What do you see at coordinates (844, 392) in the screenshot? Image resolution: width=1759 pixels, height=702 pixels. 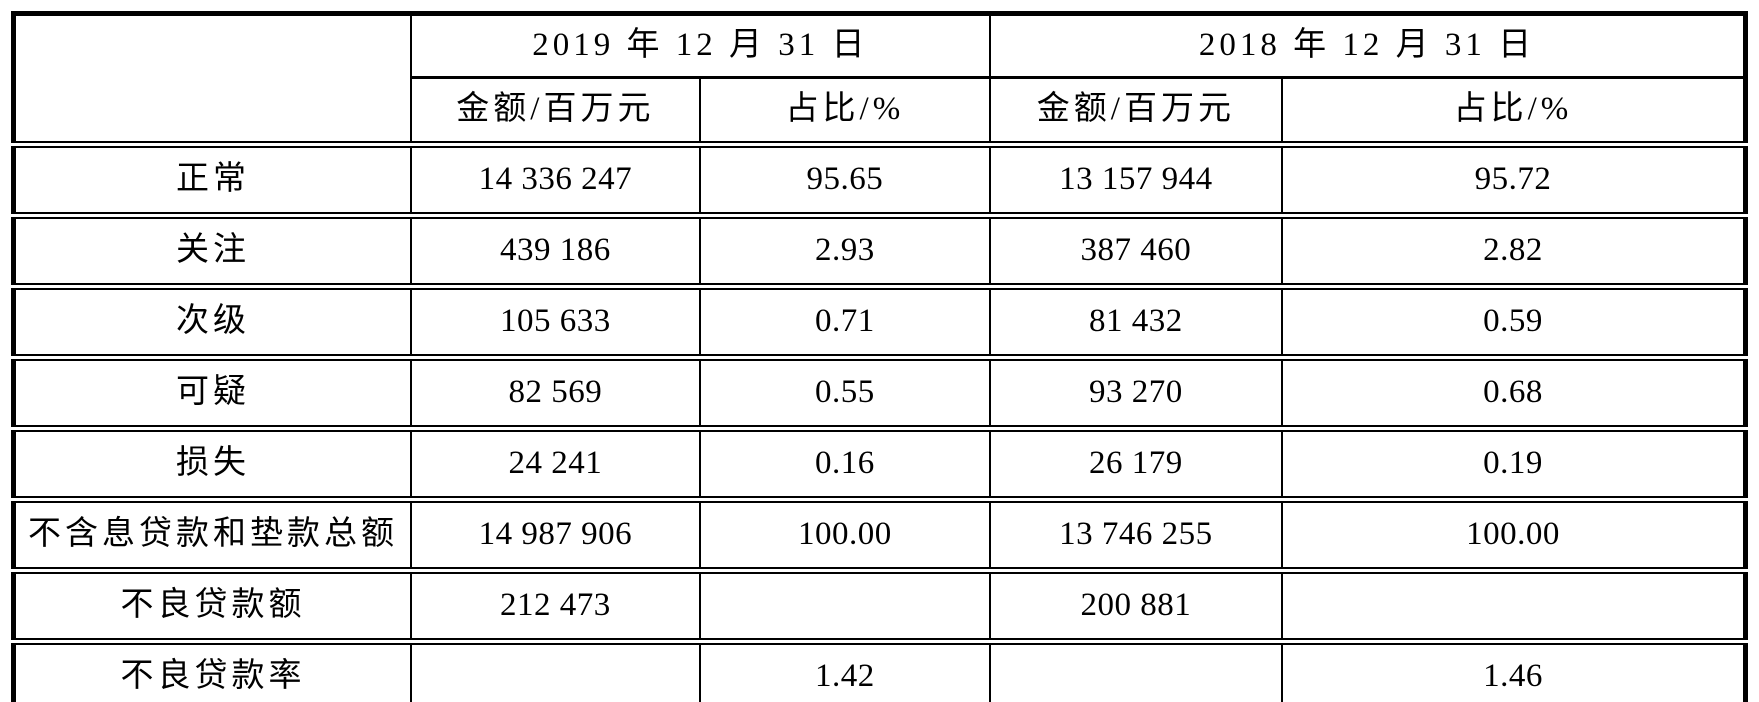 I see `cell-pct-2019: 0.55` at bounding box center [844, 392].